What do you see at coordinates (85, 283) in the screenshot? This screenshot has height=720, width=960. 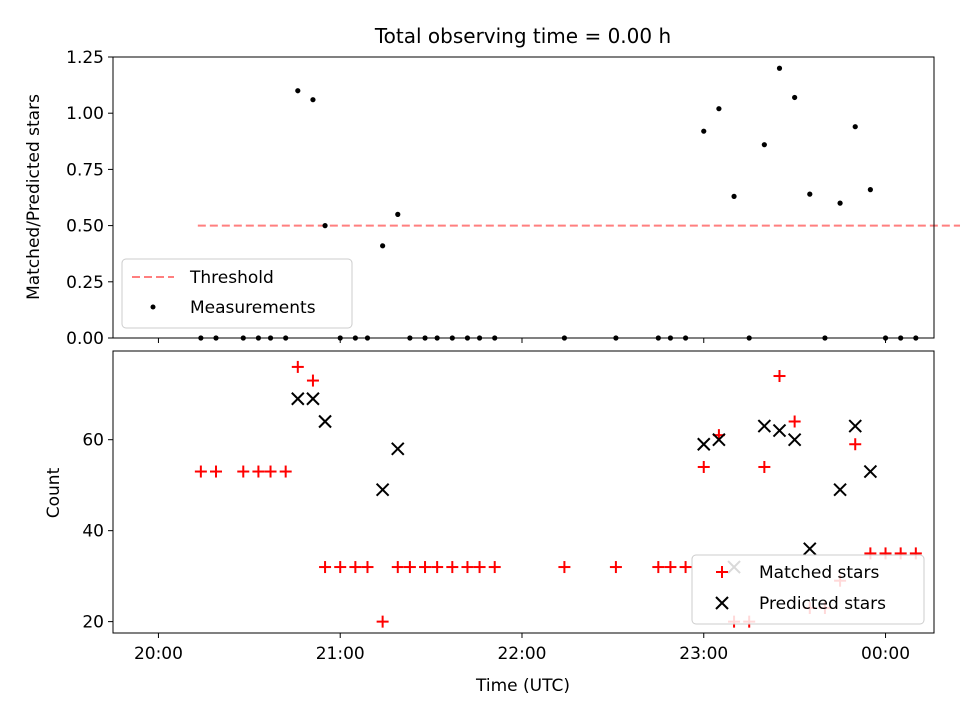 I see `ratio-y-tick-label: 0.25` at bounding box center [85, 283].